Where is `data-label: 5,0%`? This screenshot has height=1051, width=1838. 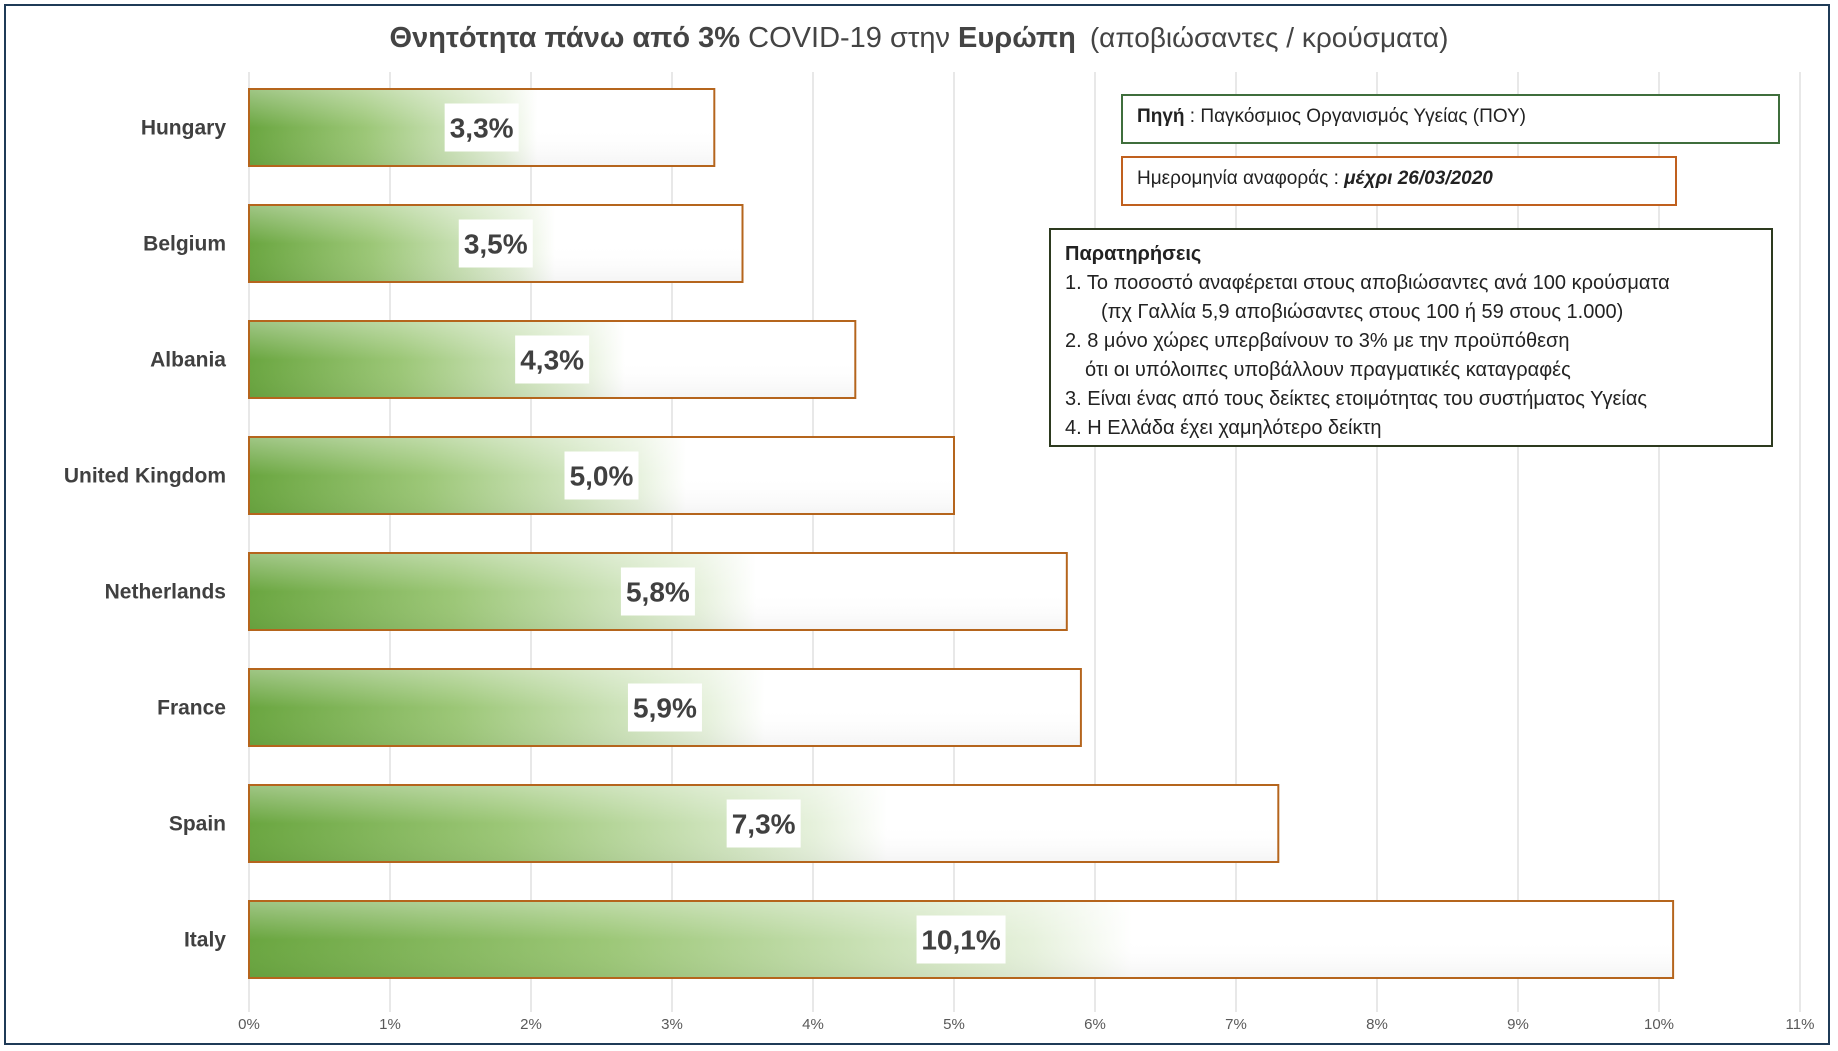
data-label: 5,0% is located at coordinates (602, 476).